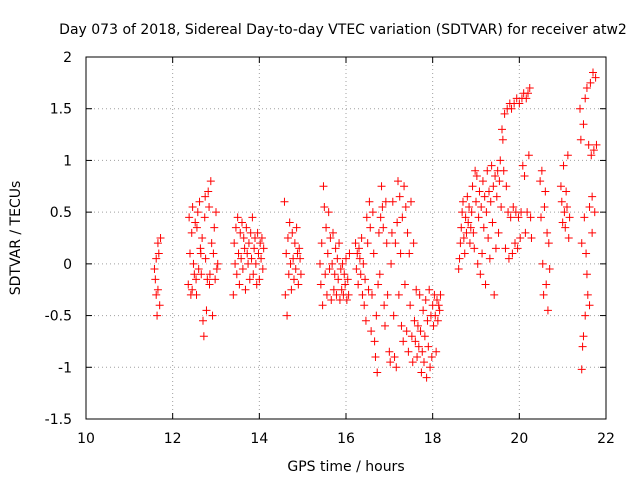 The image size is (640, 480). What do you see at coordinates (58, 239) in the screenshot?
I see `y-tick-labels: -1.5 -1 -0.5 0 0.5 1 1.5 2` at bounding box center [58, 239].